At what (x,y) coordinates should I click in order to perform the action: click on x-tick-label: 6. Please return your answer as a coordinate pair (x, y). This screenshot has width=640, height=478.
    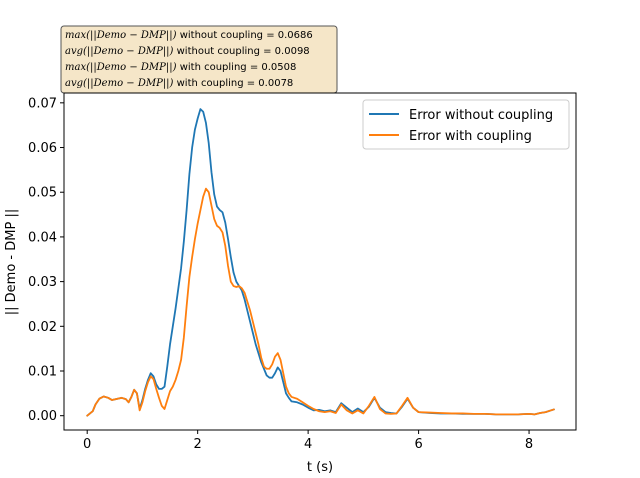
    Looking at the image, I should click on (418, 444).